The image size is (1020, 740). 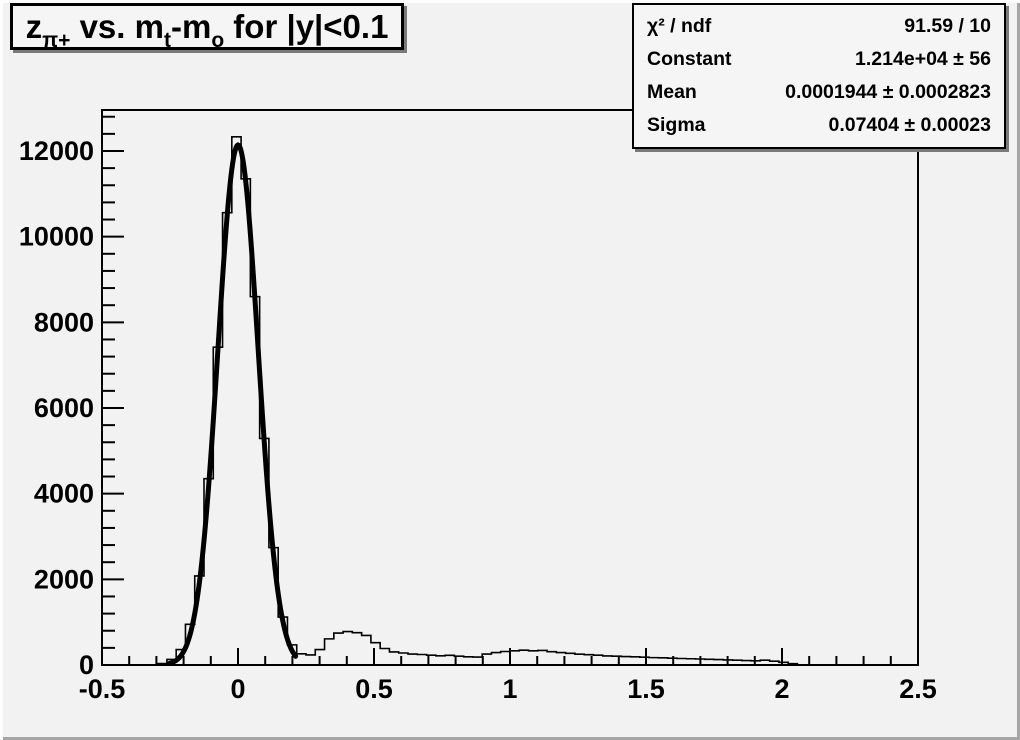 What do you see at coordinates (191, 26) in the screenshot?
I see `title-segment: -m` at bounding box center [191, 26].